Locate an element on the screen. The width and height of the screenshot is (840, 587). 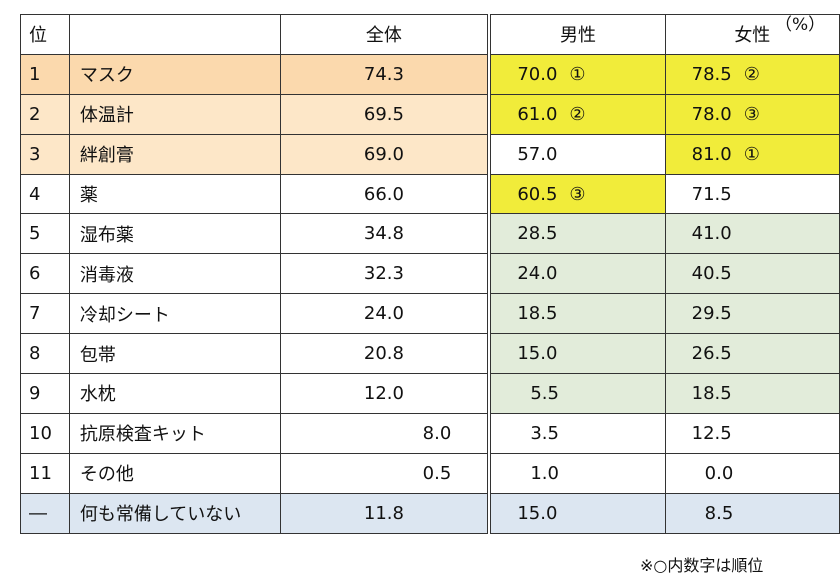
cell-male: 3.5 is located at coordinates (576, 433).